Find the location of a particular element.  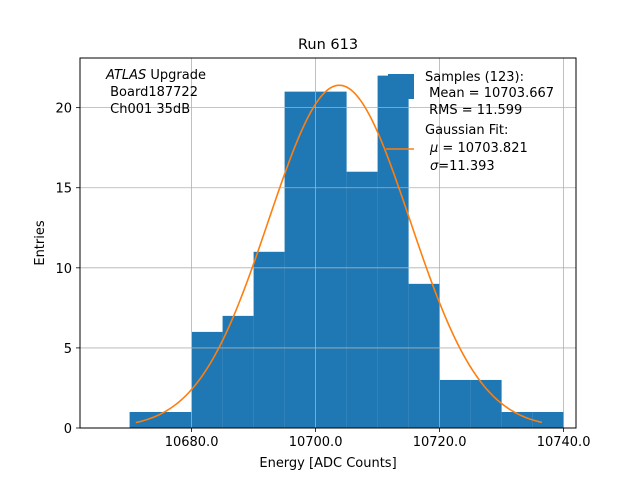

annotation-line-3: Ch001 35dB is located at coordinates (148, 109).